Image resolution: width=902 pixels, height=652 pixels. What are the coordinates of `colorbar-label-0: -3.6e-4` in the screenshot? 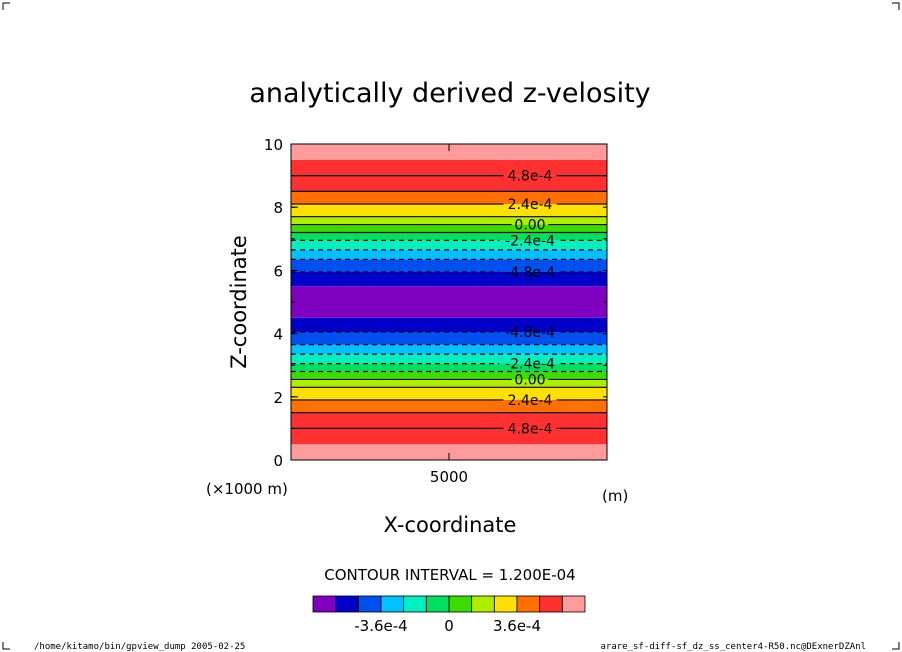 It's located at (380, 626).